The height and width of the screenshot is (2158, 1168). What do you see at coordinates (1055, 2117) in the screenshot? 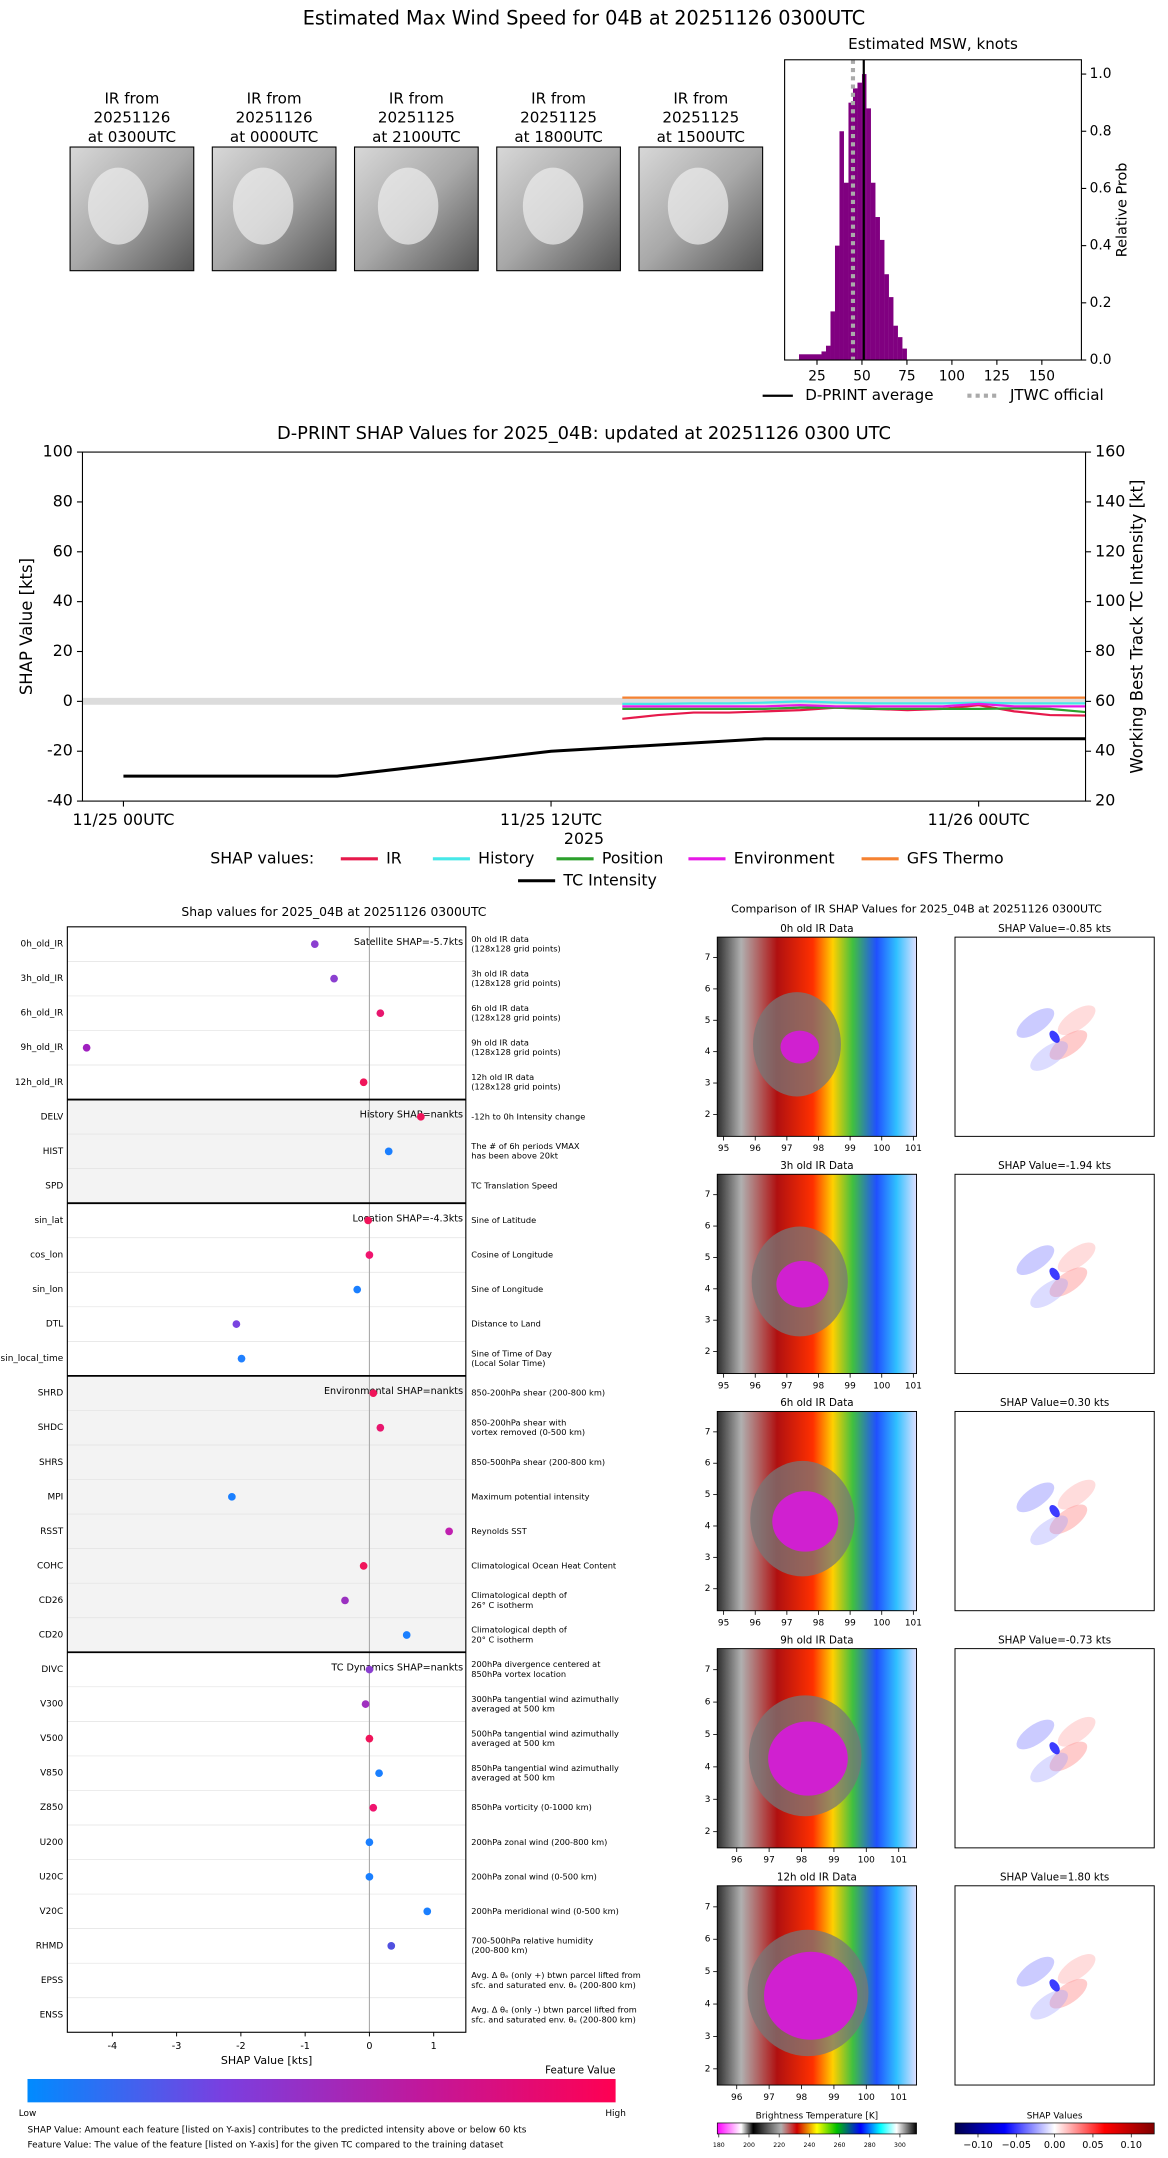
I see `colorbar-label: SHAP Values` at bounding box center [1055, 2117].